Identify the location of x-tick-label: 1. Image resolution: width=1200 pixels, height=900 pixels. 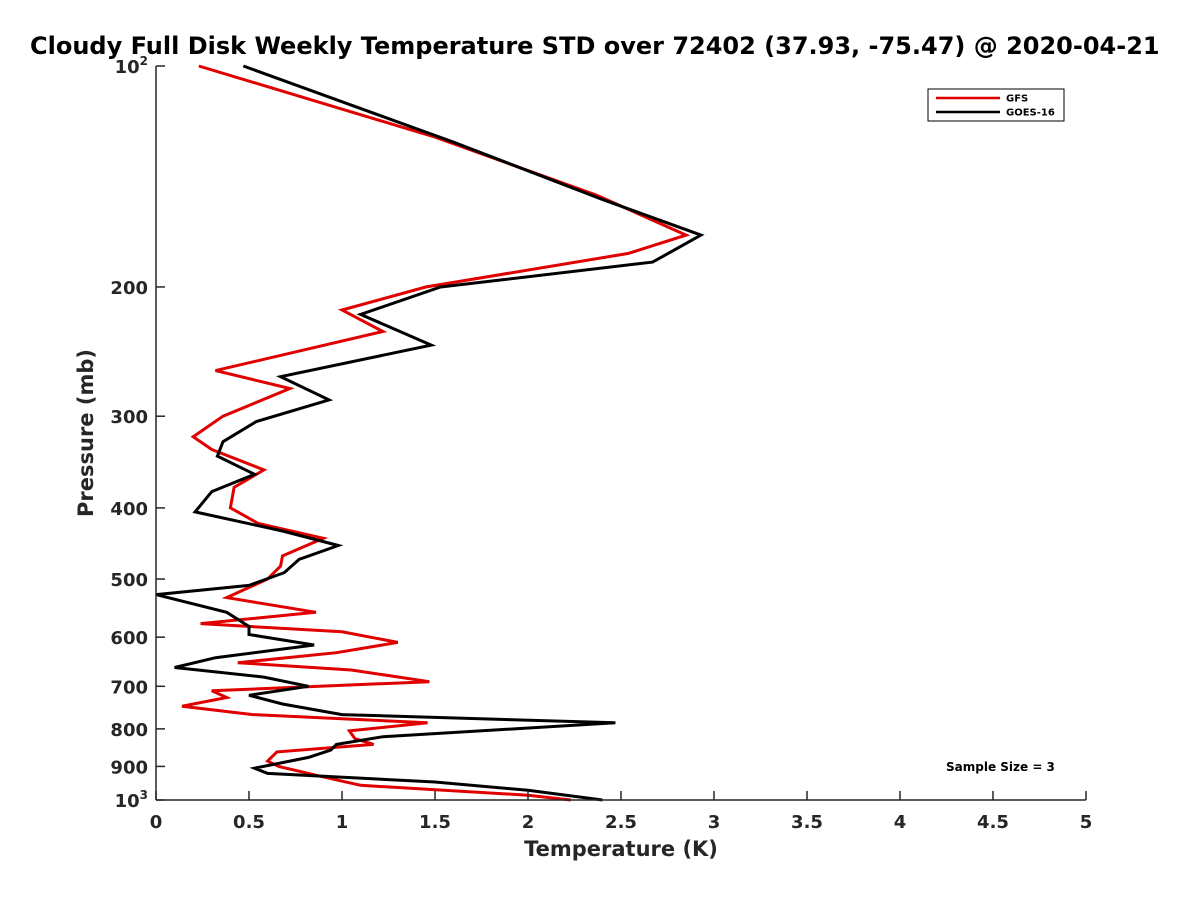
(342, 822).